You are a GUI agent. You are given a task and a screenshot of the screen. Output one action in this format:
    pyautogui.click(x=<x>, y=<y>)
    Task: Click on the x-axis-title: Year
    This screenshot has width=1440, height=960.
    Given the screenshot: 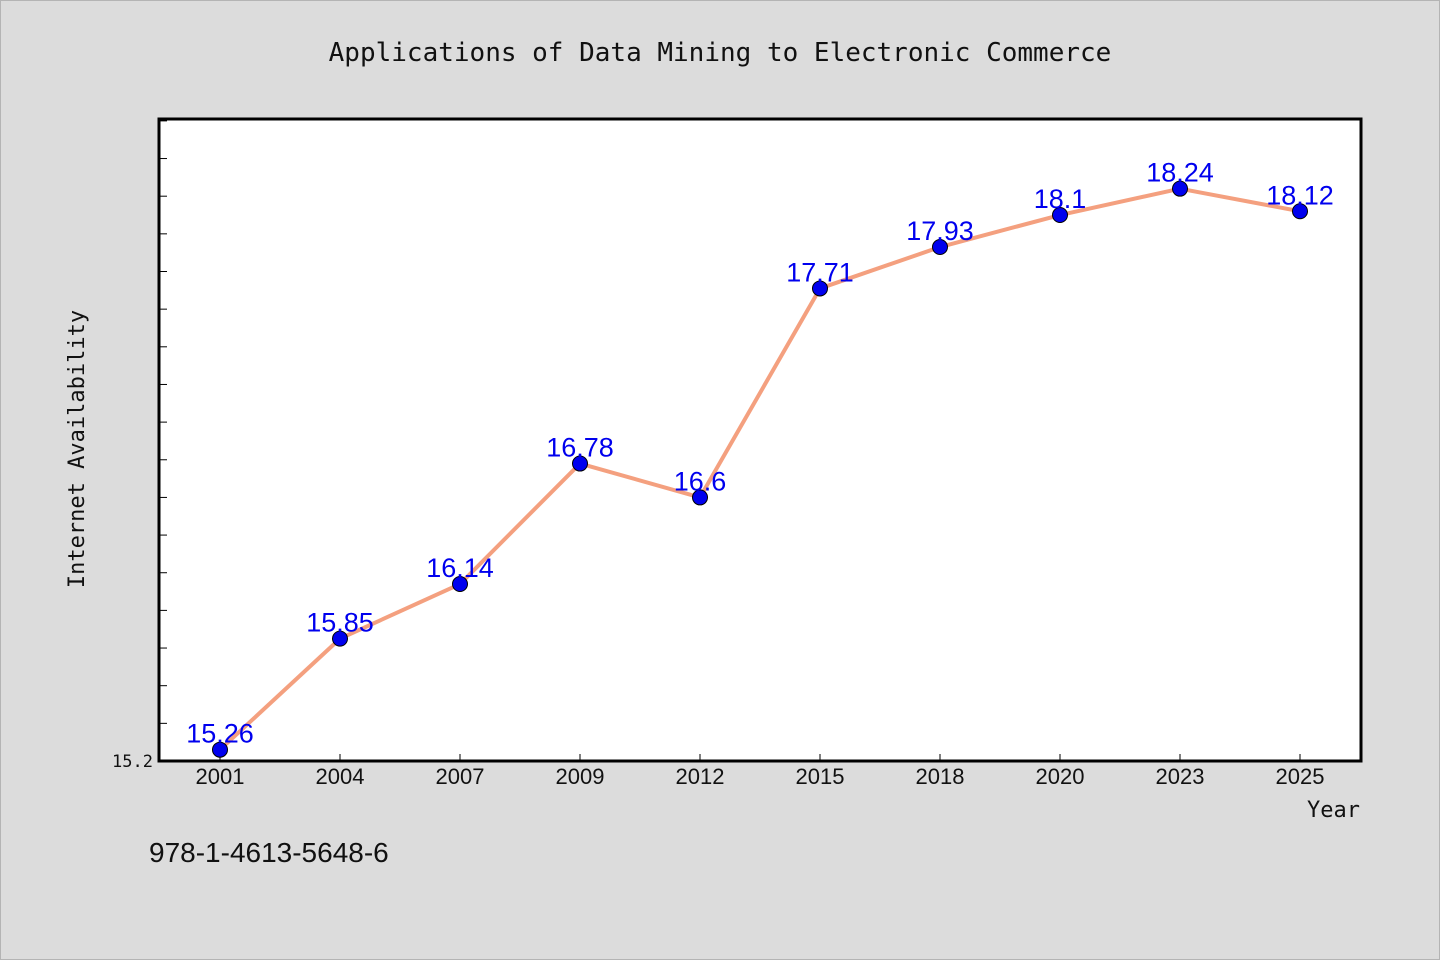 What is the action you would take?
    pyautogui.click(x=1333, y=810)
    